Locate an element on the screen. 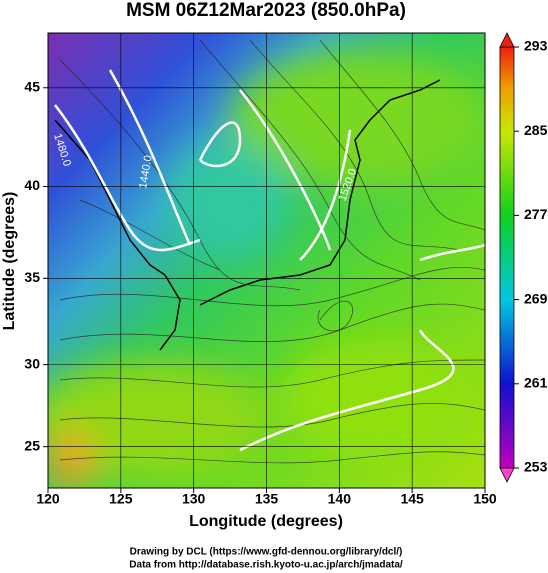 This screenshot has width=548, height=573. colorbar-tick-label: 285 is located at coordinates (536, 130).